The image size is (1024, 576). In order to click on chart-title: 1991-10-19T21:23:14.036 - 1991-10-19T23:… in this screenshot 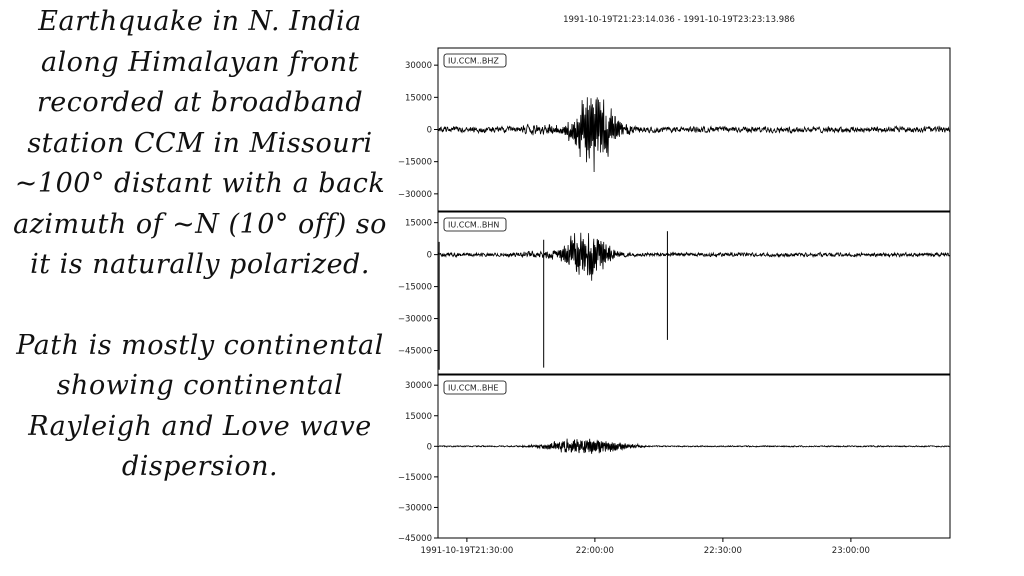, I will do `click(679, 20)`.